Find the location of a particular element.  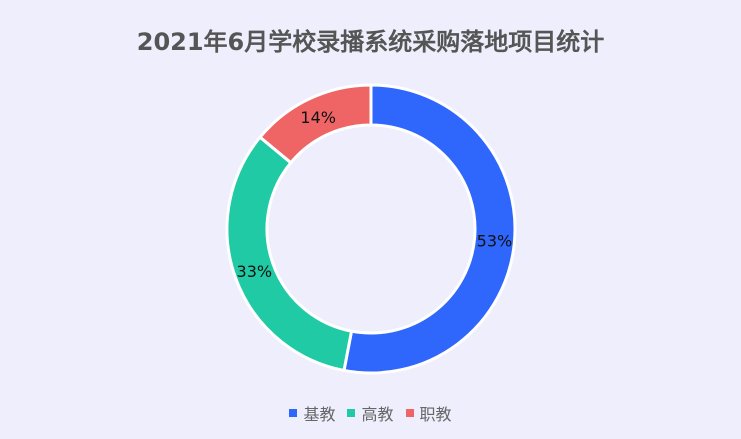

legend: 基教 高教 职教 is located at coordinates (370, 413).